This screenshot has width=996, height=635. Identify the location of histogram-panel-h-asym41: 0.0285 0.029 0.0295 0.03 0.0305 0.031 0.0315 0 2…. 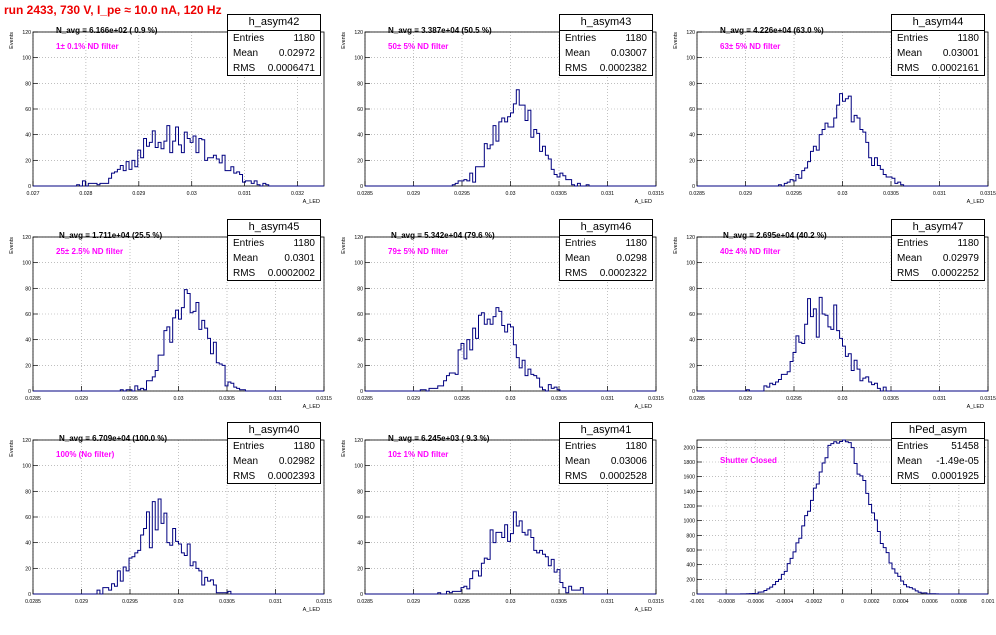
(502, 528).